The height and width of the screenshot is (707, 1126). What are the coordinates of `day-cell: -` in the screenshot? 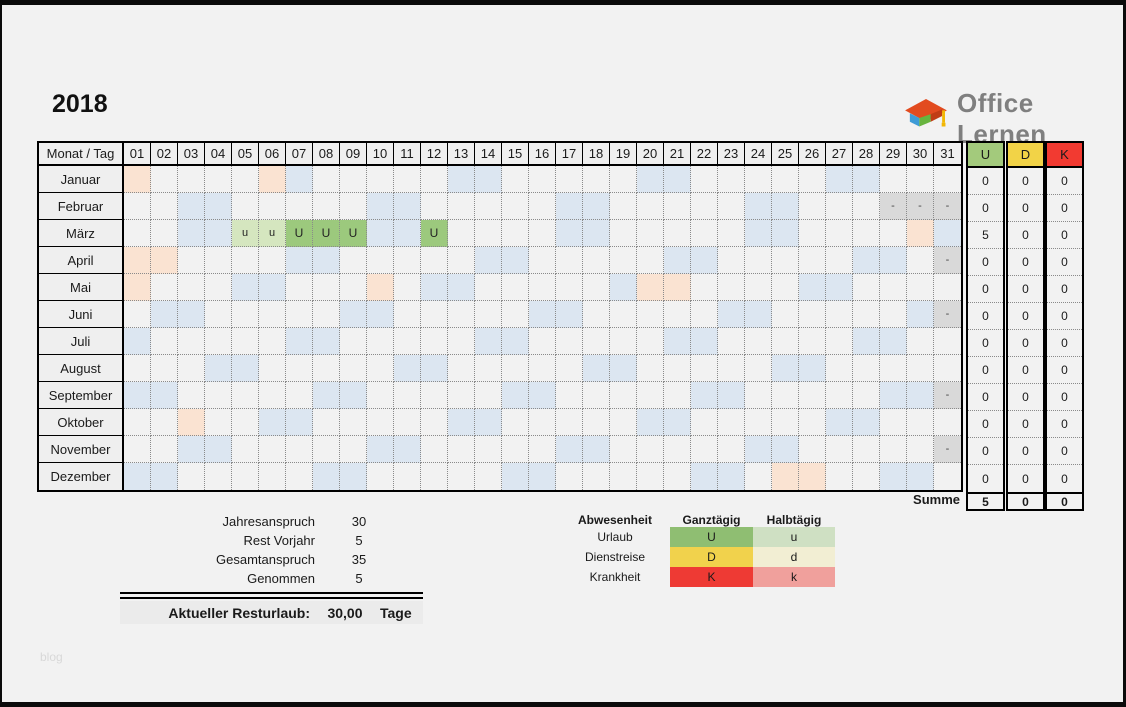 It's located at (947, 314).